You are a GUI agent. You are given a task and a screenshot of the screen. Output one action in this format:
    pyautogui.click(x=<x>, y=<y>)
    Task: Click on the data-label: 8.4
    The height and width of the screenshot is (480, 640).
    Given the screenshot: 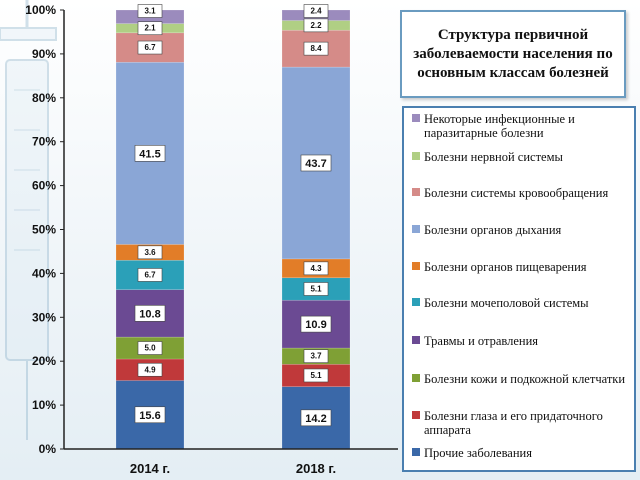 What is the action you would take?
    pyautogui.click(x=316, y=48)
    